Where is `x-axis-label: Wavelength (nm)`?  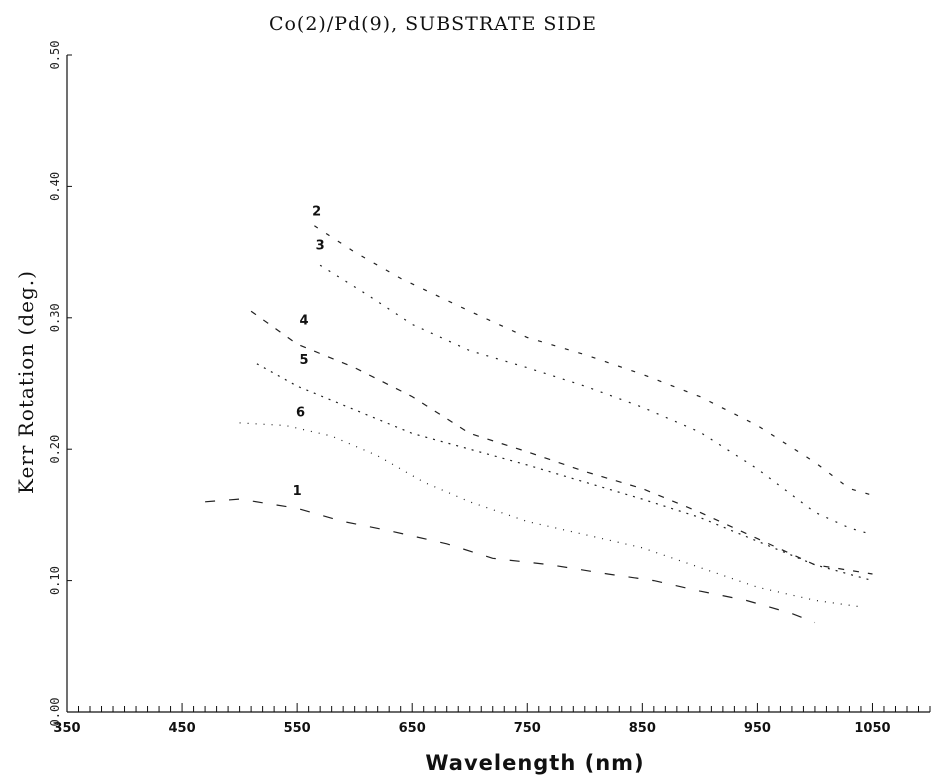 x-axis-label: Wavelength (nm) is located at coordinates (534, 763).